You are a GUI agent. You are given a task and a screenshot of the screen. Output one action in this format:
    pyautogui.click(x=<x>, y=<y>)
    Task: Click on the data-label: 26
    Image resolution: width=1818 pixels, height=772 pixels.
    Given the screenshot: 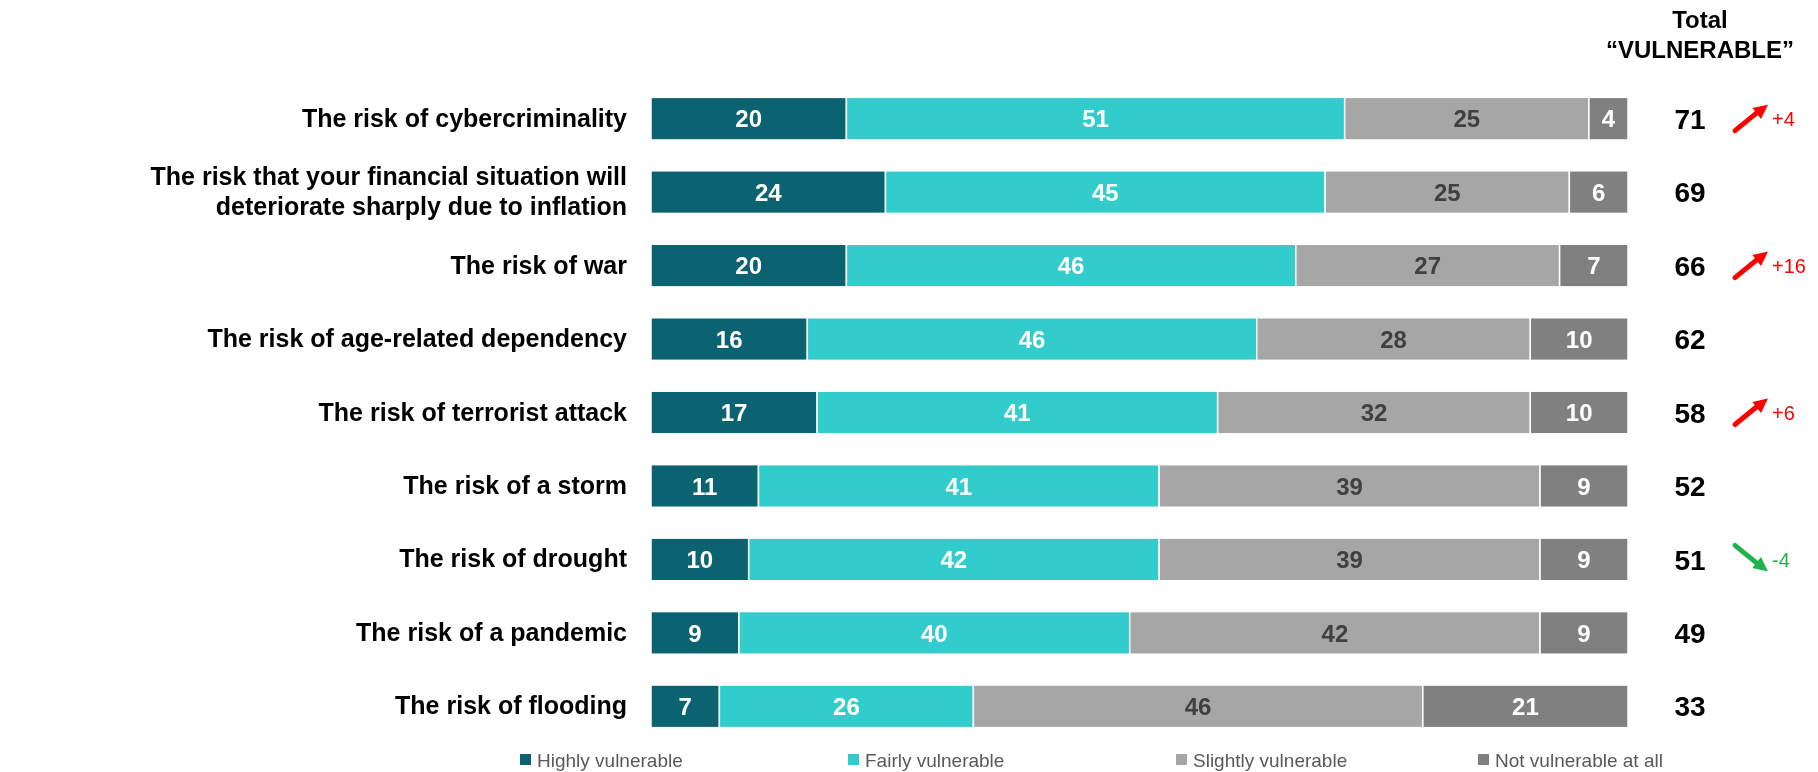 What is the action you would take?
    pyautogui.click(x=846, y=706)
    